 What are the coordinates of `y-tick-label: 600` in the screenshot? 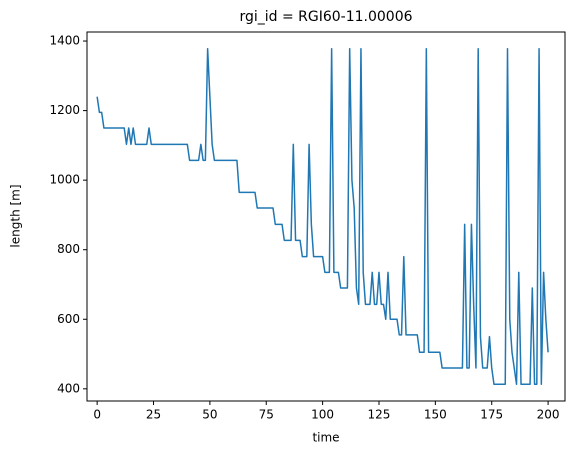 It's located at (68, 319).